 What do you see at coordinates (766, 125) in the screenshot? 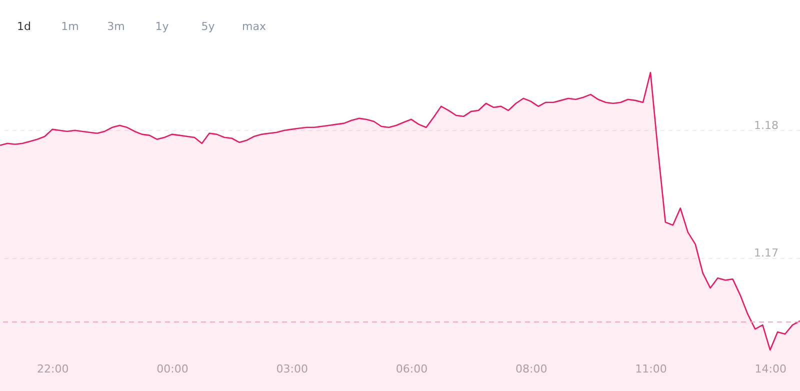
I see `y-tick-label: 1.18` at bounding box center [766, 125].